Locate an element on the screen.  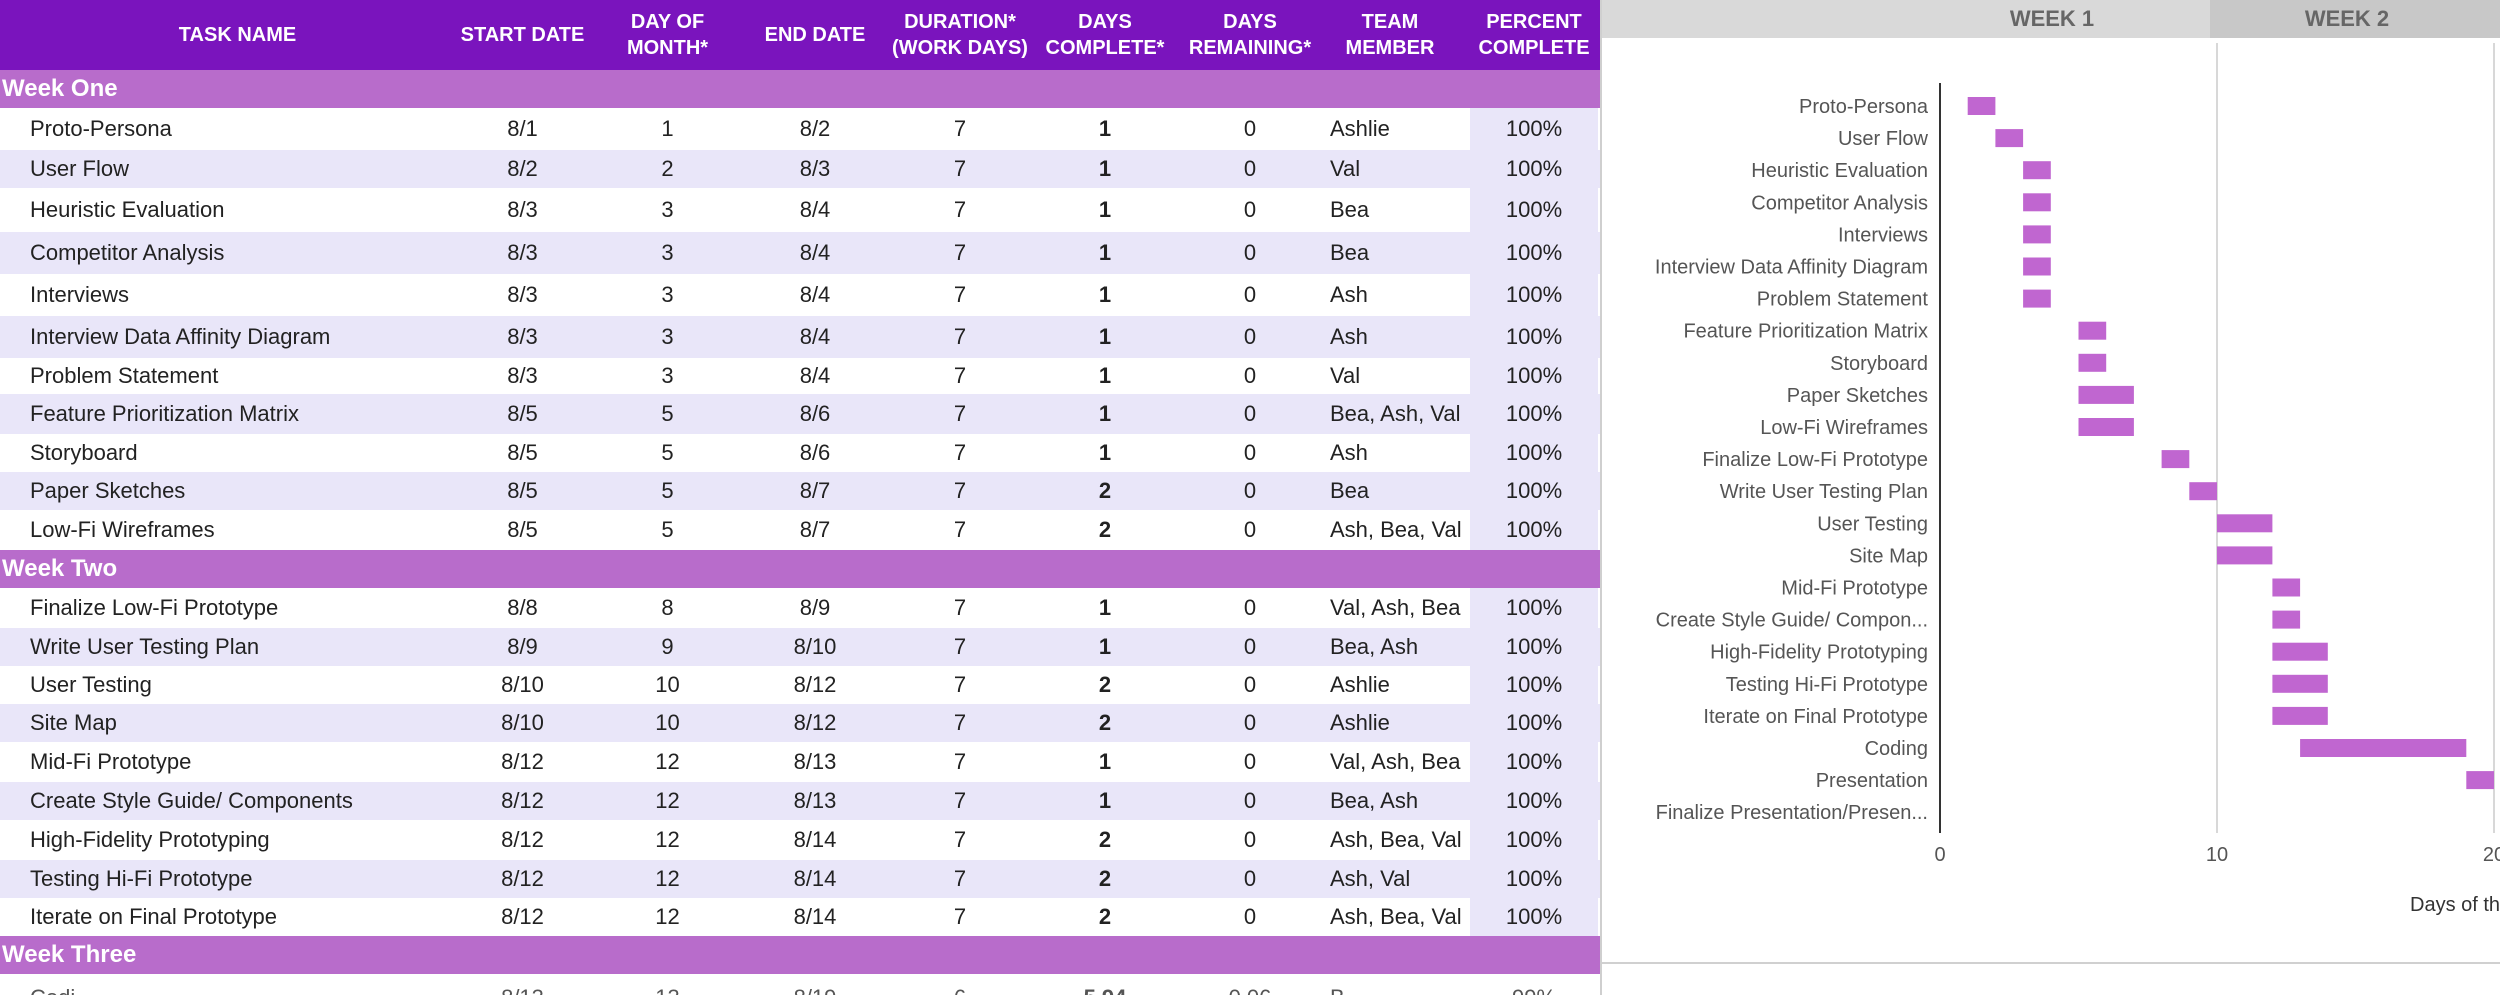
cell-member: Bea, Ash is located at coordinates (1374, 646).